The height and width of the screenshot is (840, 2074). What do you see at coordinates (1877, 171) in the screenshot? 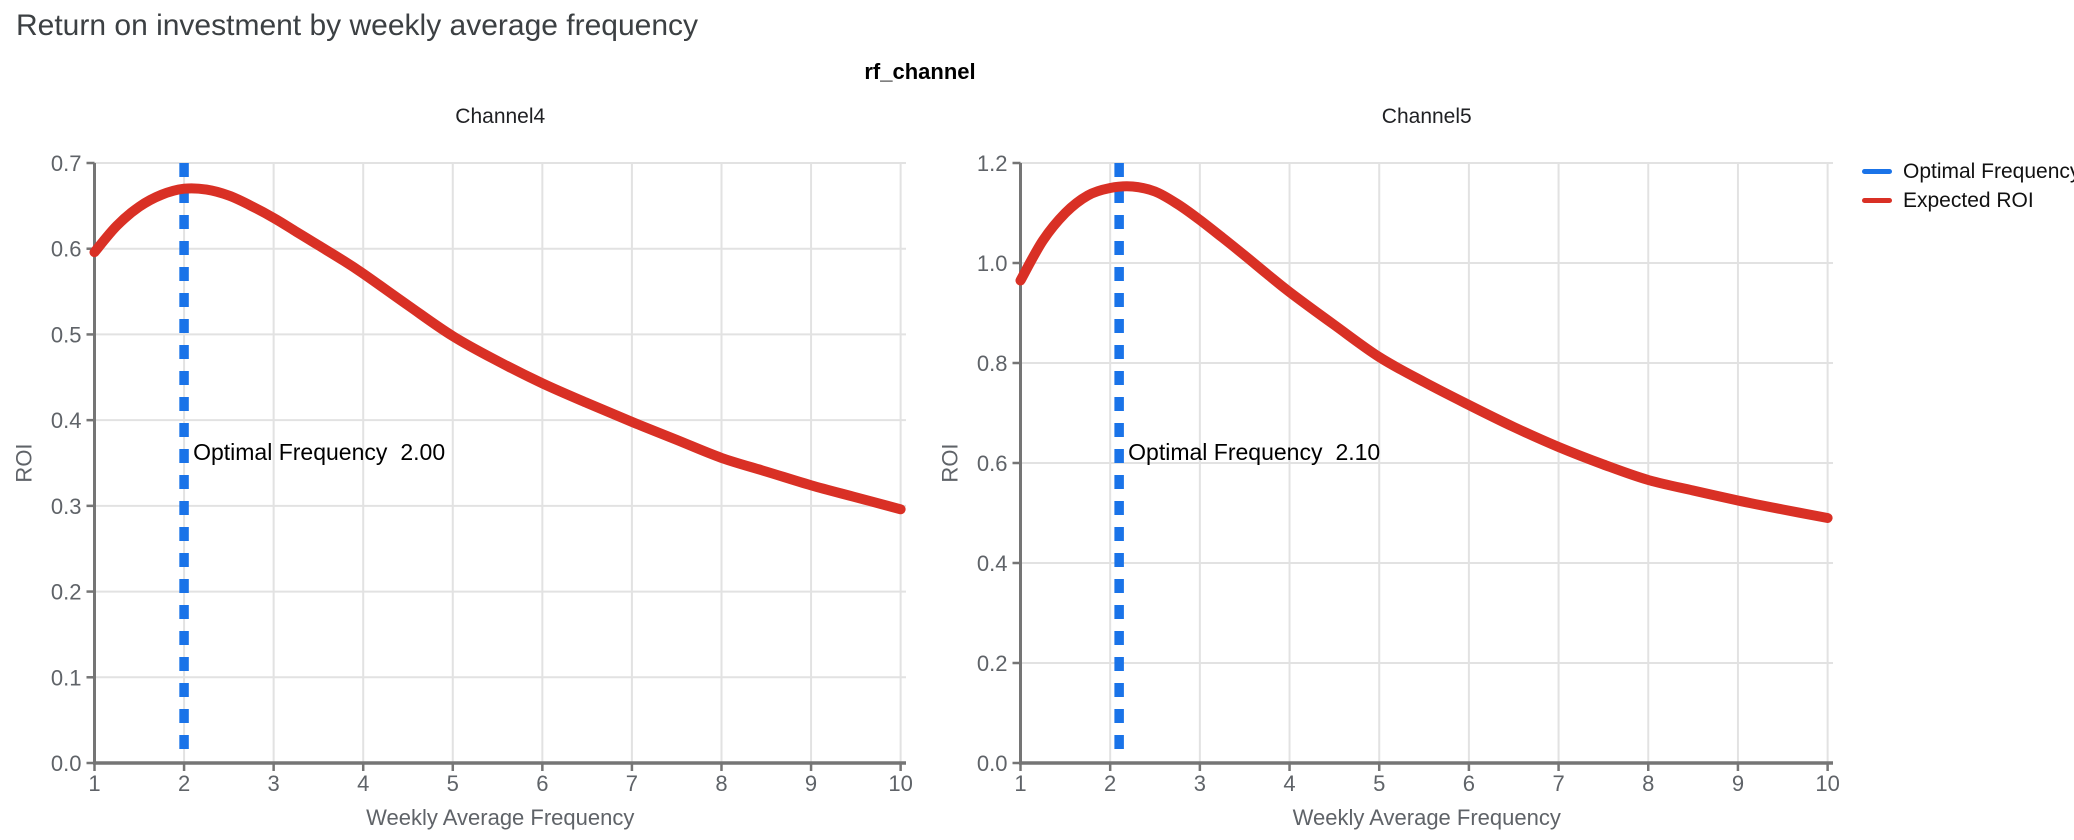
I see `optimal-frequency-swatch` at bounding box center [1877, 171].